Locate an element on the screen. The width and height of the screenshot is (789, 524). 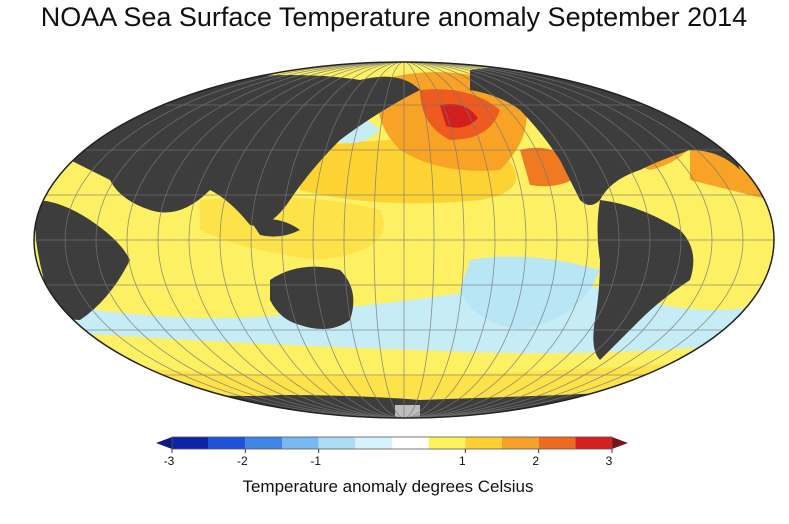
colorbar-tick-label: -3 is located at coordinates (169, 461).